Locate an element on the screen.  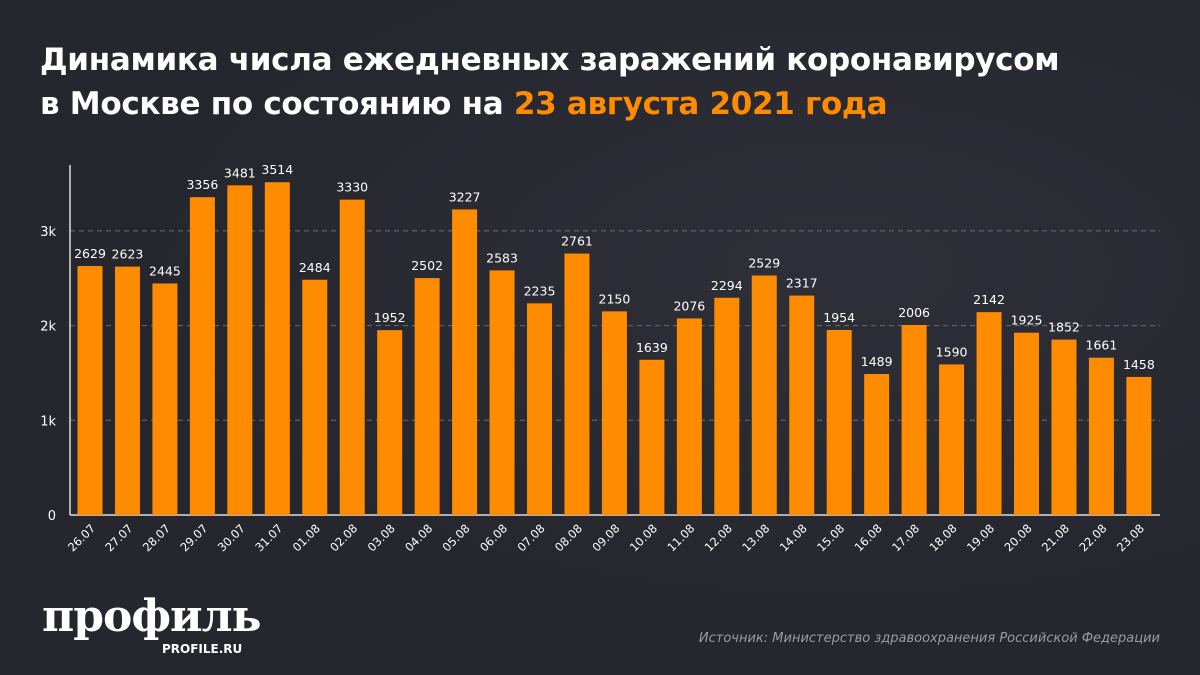
x-tick-label: 18.08 is located at coordinates (943, 537).